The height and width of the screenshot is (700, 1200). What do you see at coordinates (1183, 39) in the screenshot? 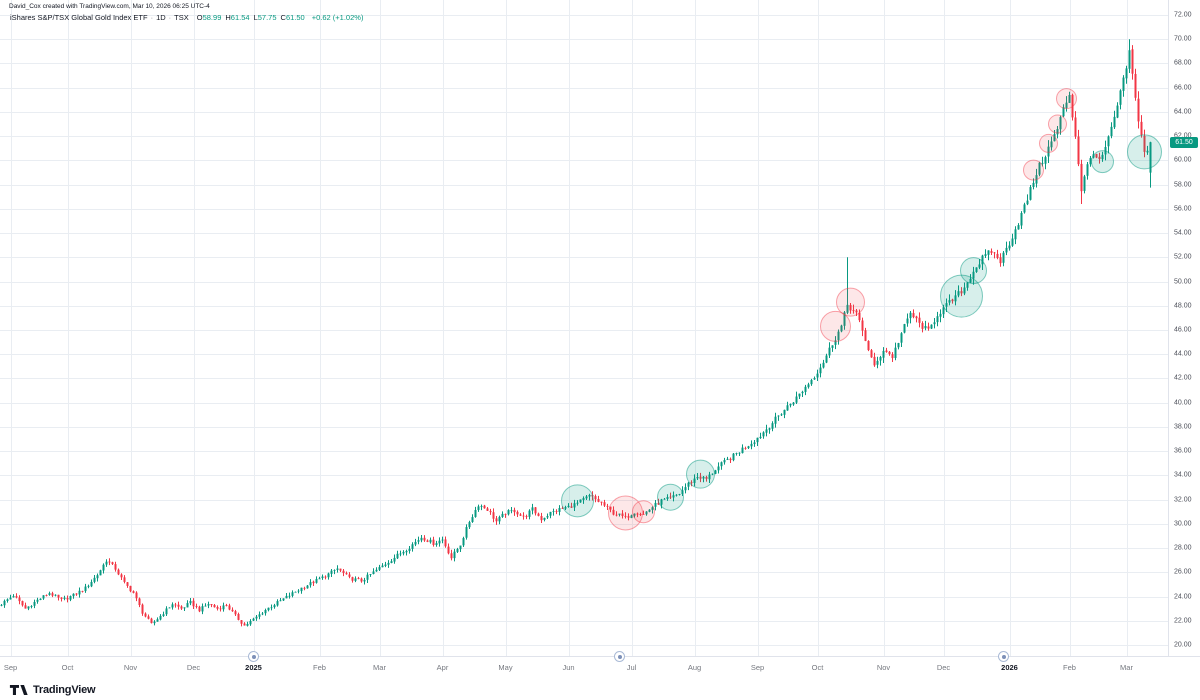
I see `price-axis-label: 70.00` at bounding box center [1183, 39].